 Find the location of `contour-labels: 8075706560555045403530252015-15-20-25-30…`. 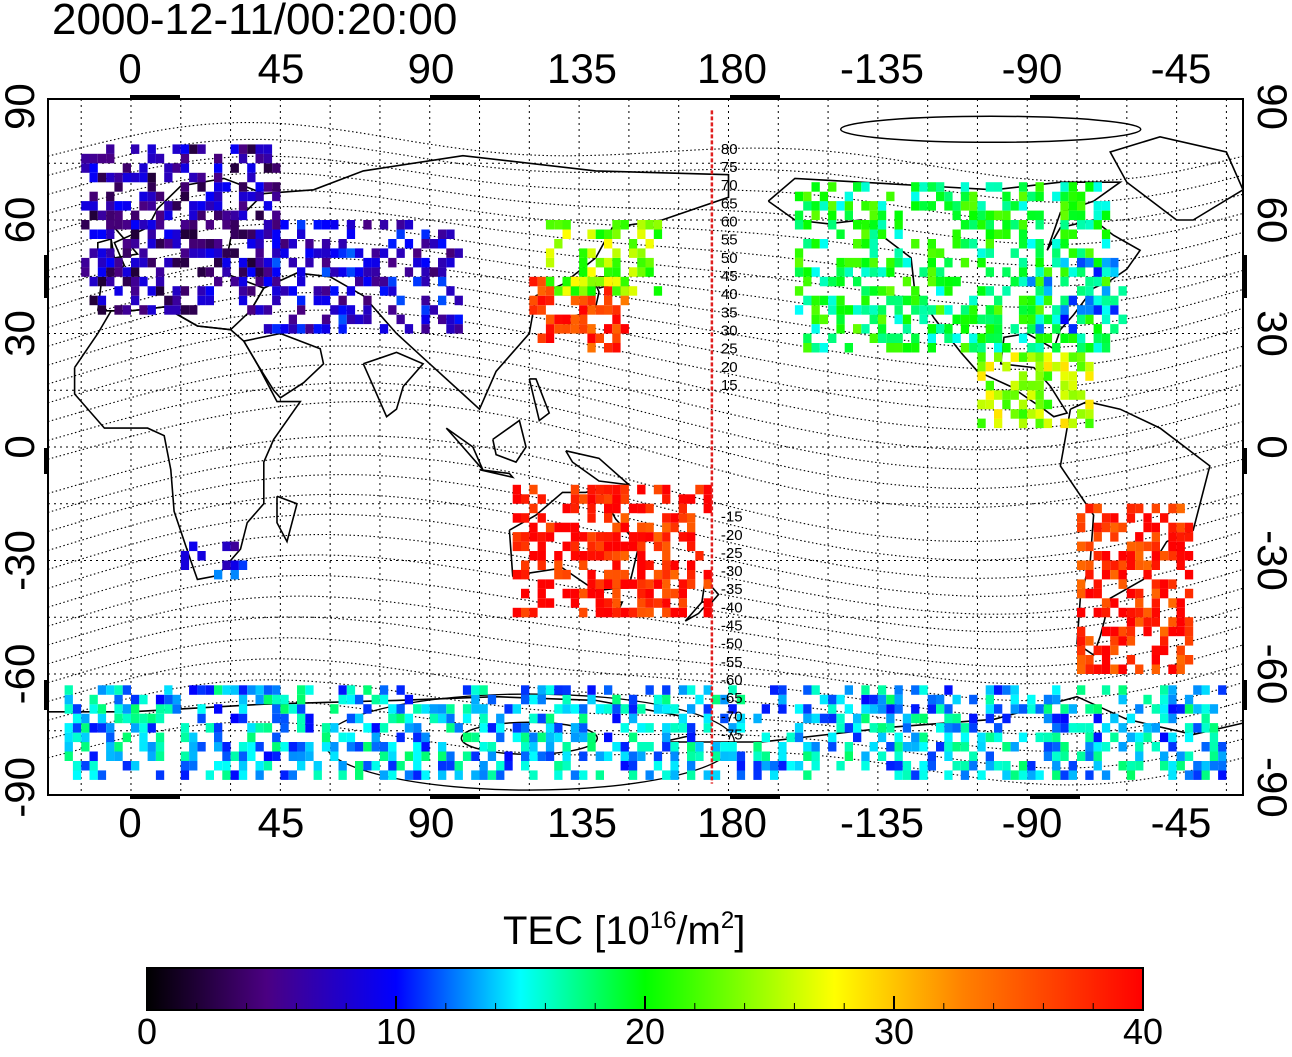

contour-labels: 8075706560555045403530252015-15-20-25-30… is located at coordinates (732, 442).